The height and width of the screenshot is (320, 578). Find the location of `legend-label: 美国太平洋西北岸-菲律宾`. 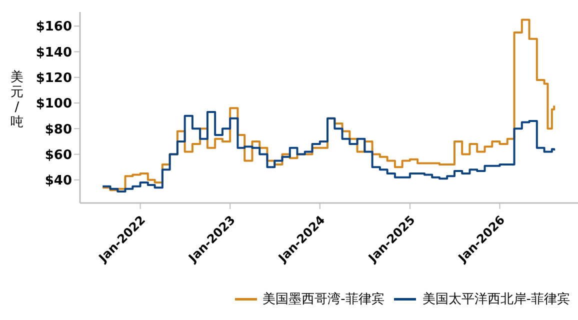

legend-label: 美国太平洋西北岸-菲律宾 is located at coordinates (496, 299).